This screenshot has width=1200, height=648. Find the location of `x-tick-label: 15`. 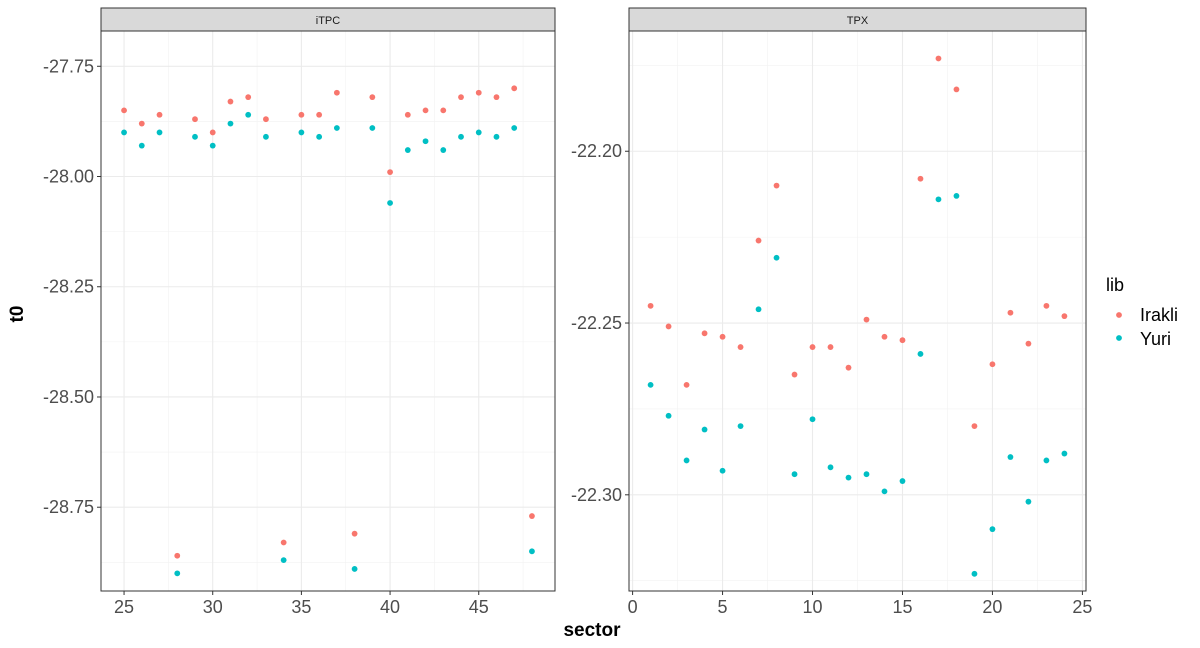

x-tick-label: 15 is located at coordinates (902, 607).